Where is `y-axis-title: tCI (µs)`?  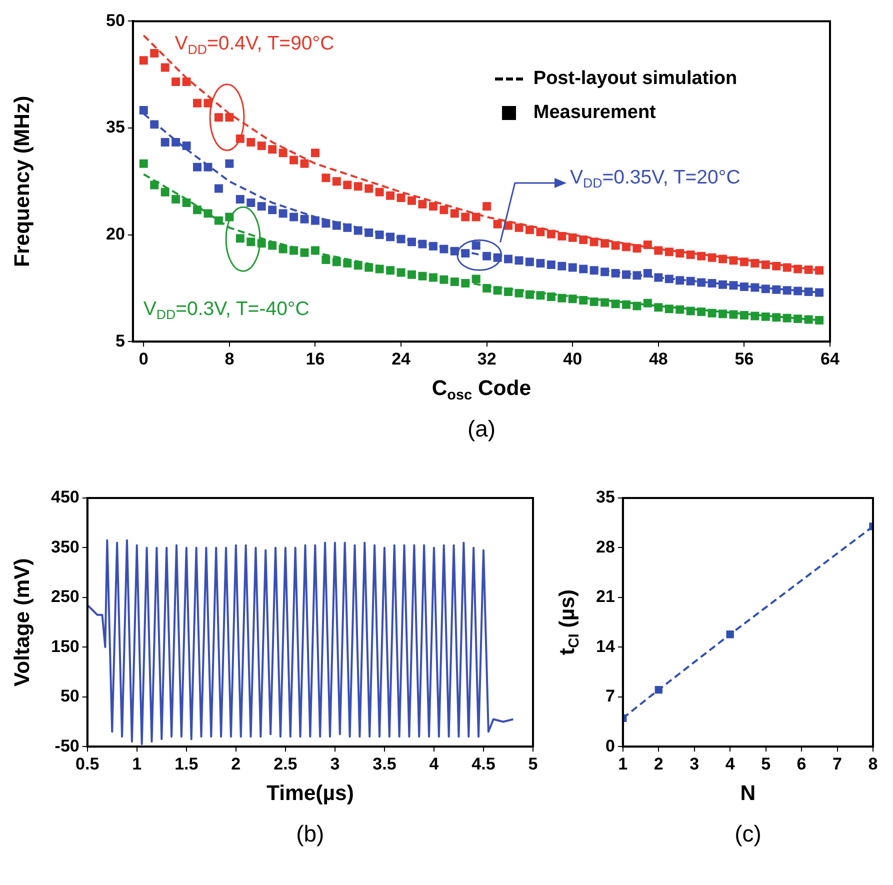
y-axis-title: tCI (µs) is located at coordinates (569, 622).